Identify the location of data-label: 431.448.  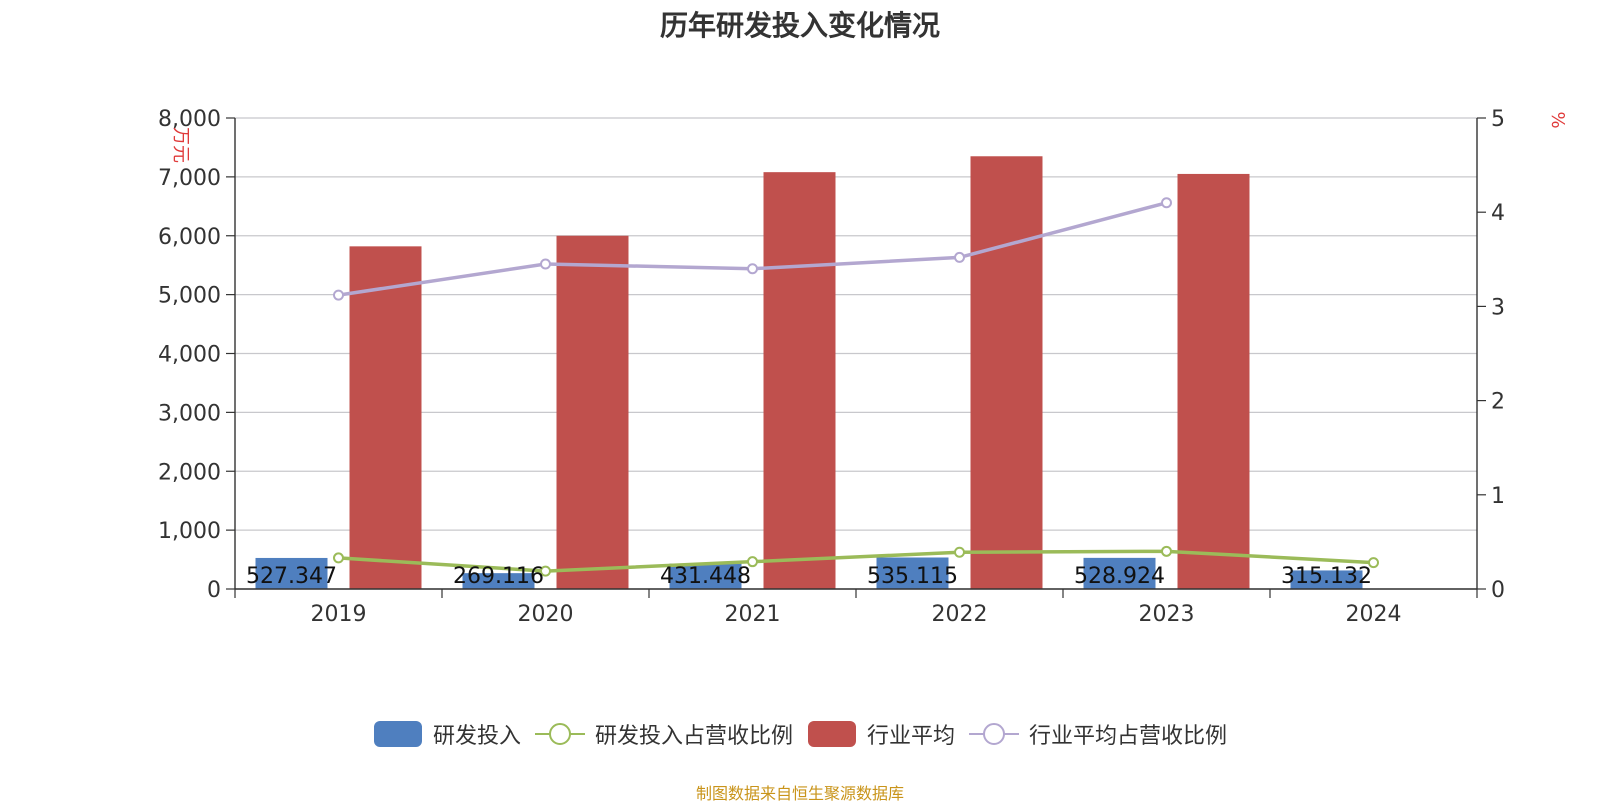
(705, 576).